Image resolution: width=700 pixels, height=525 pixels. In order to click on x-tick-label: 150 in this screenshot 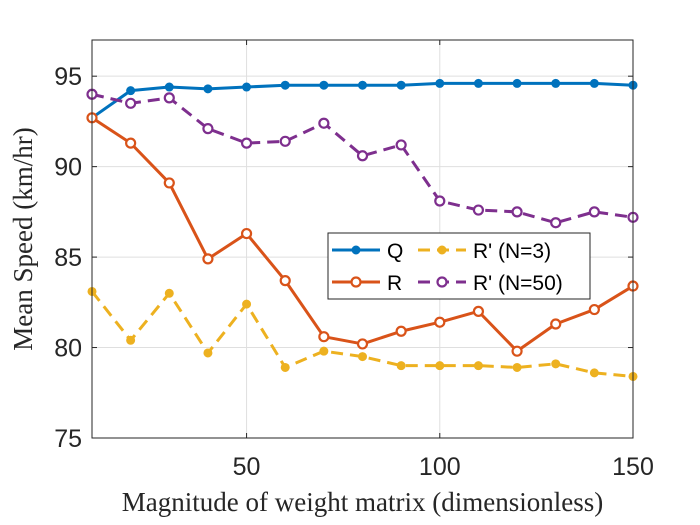, I will do `click(633, 467)`.